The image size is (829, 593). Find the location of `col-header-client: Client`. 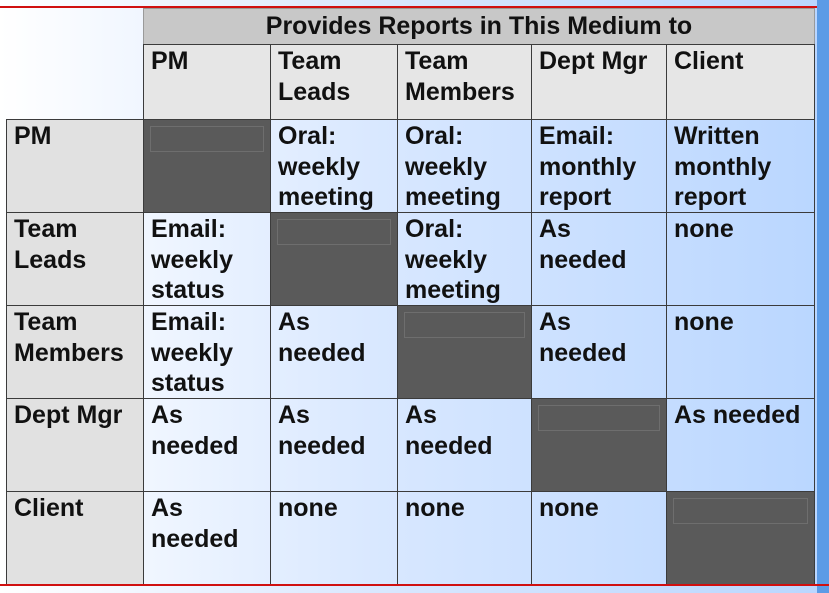

col-header-client: Client is located at coordinates (740, 82).